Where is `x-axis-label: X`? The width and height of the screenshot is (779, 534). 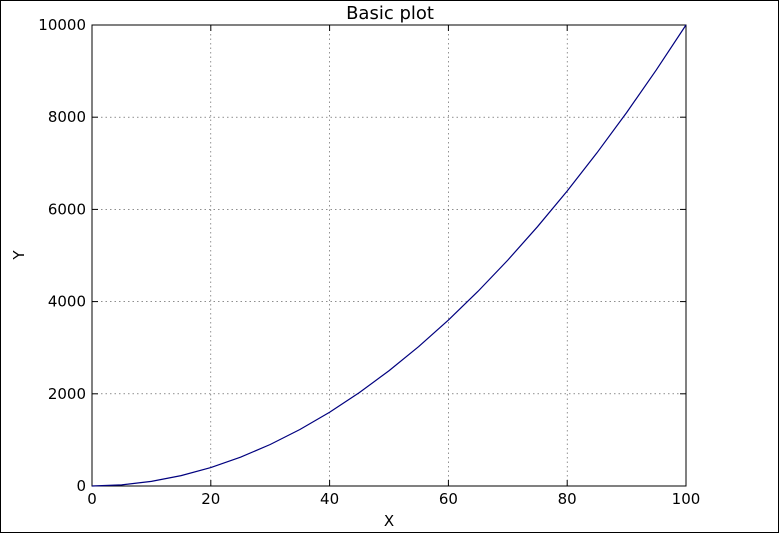 x-axis-label: X is located at coordinates (389, 521).